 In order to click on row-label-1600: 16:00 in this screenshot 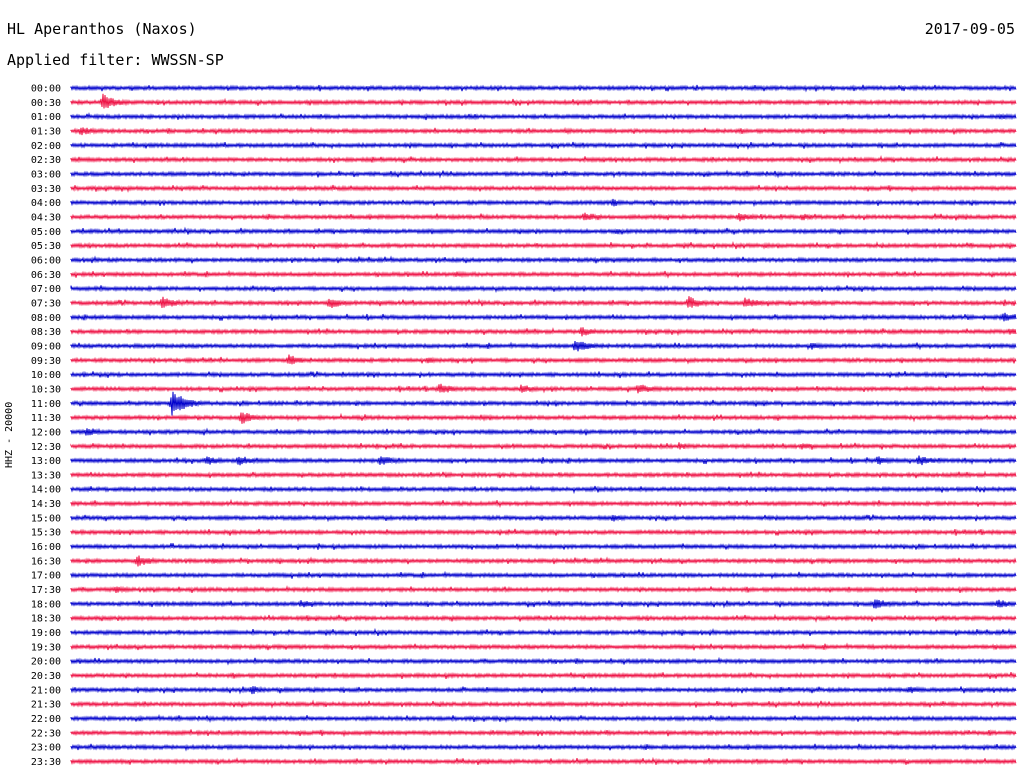, I will do `click(46, 547)`.